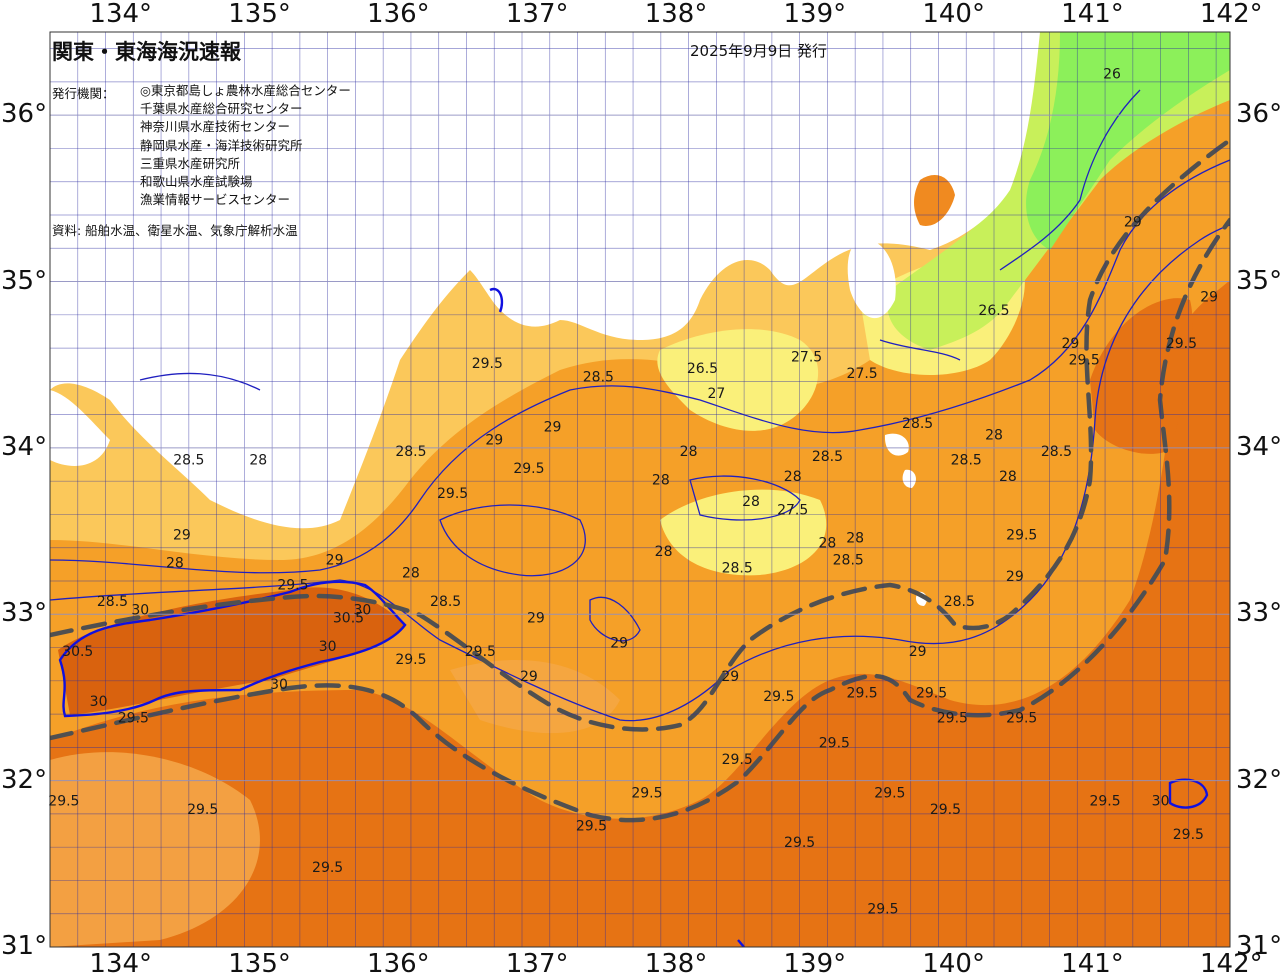 Image resolution: width=1280 pixels, height=980 pixels. What do you see at coordinates (24, 114) in the screenshot?
I see `latitude-label-left: 36°` at bounding box center [24, 114].